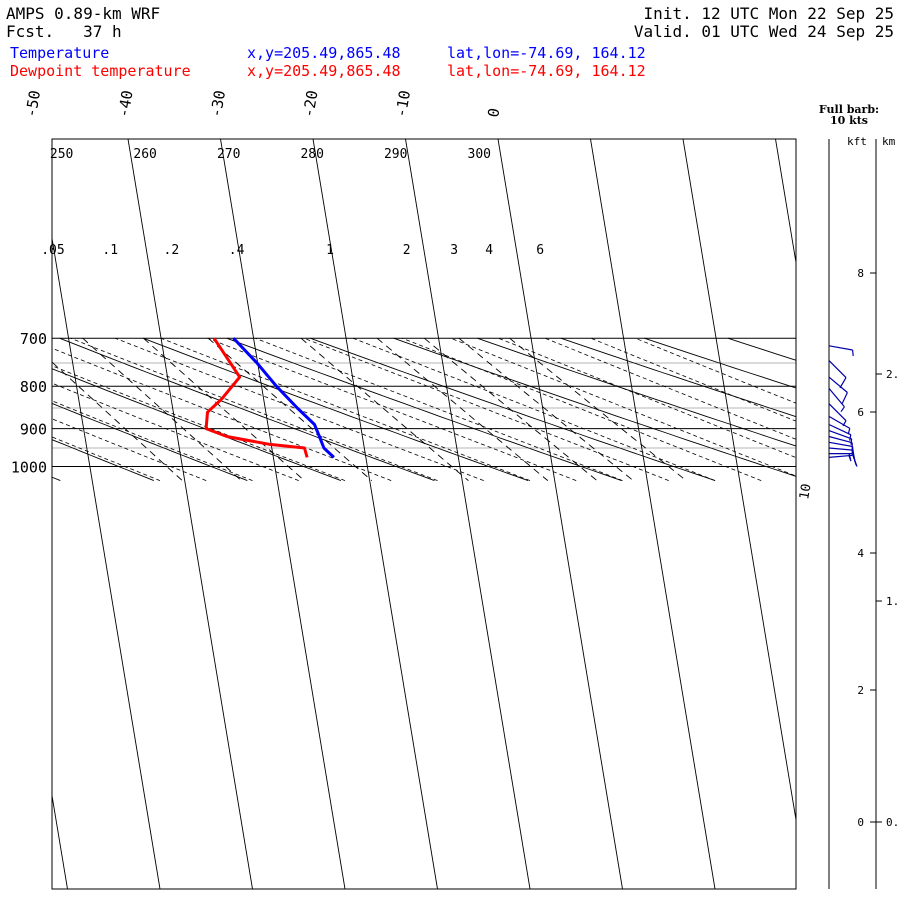 The height and width of the screenshot is (900, 900). What do you see at coordinates (403, 104) in the screenshot?
I see `isotherm-label: -10` at bounding box center [403, 104].